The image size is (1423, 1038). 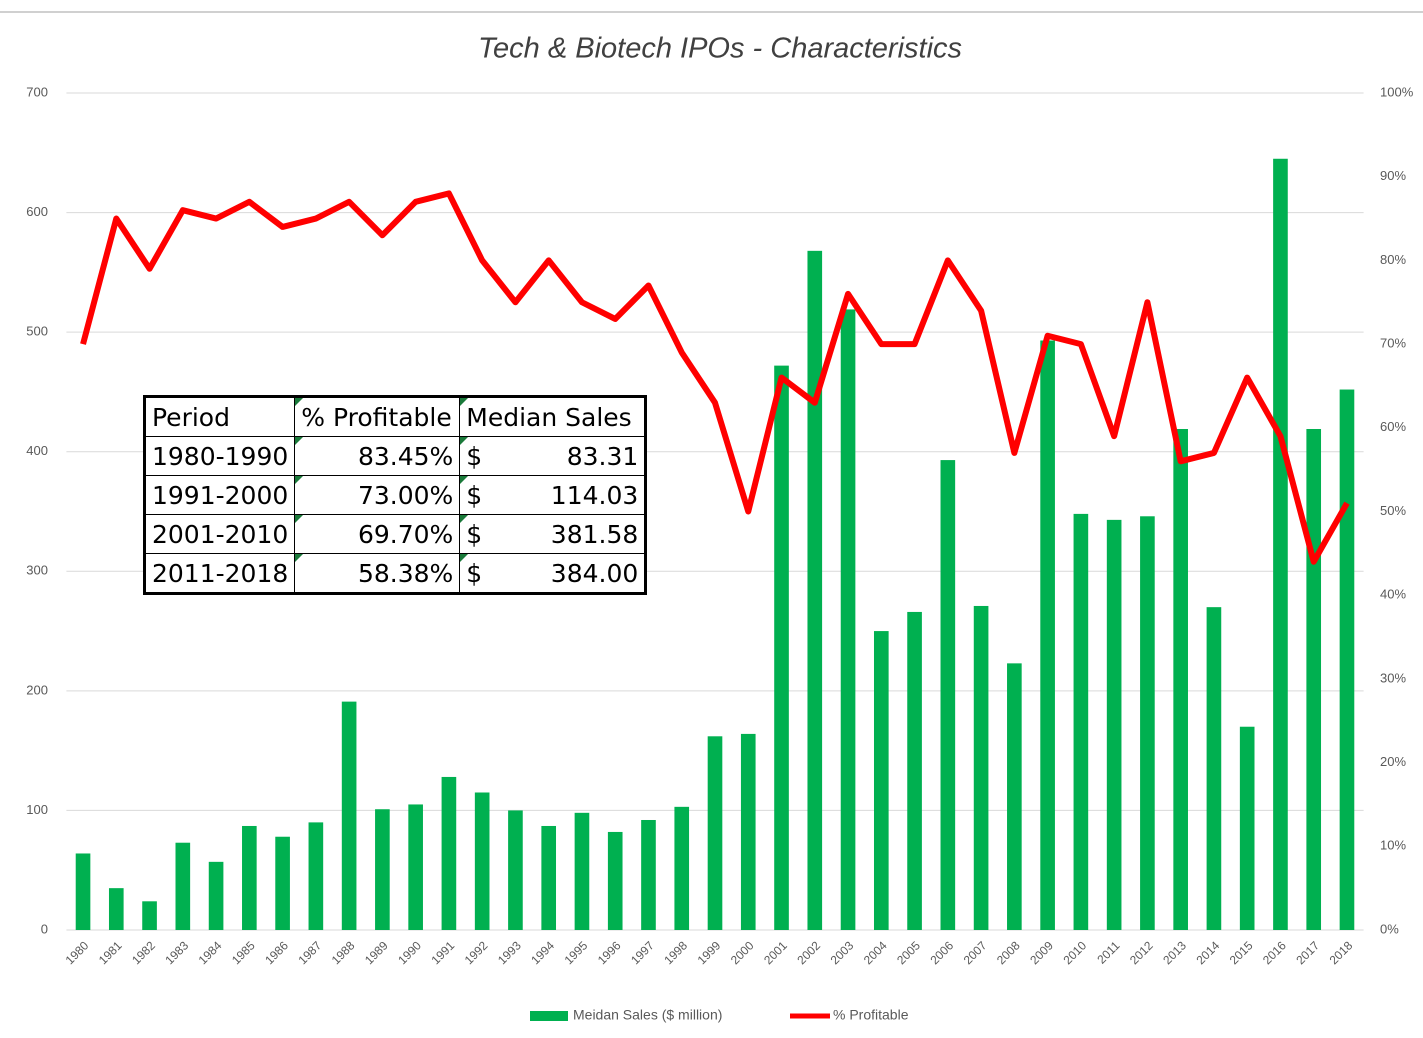 What do you see at coordinates (1141, 952) in the screenshot?
I see `x-tick-label: 2012` at bounding box center [1141, 952].